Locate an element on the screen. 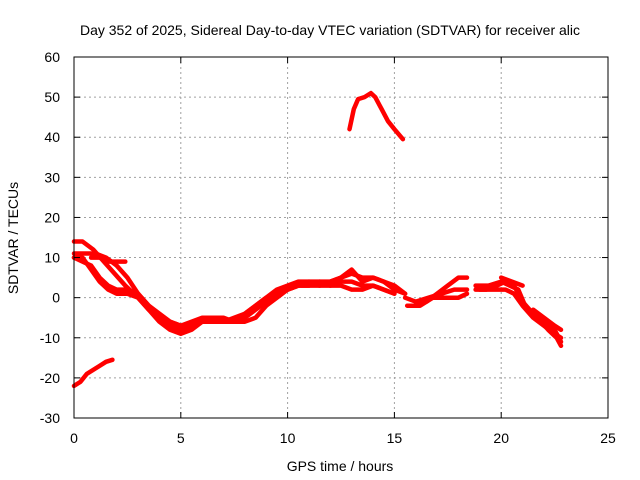 The image size is (640, 480). y-tick-label: -30 is located at coordinates (50, 418).